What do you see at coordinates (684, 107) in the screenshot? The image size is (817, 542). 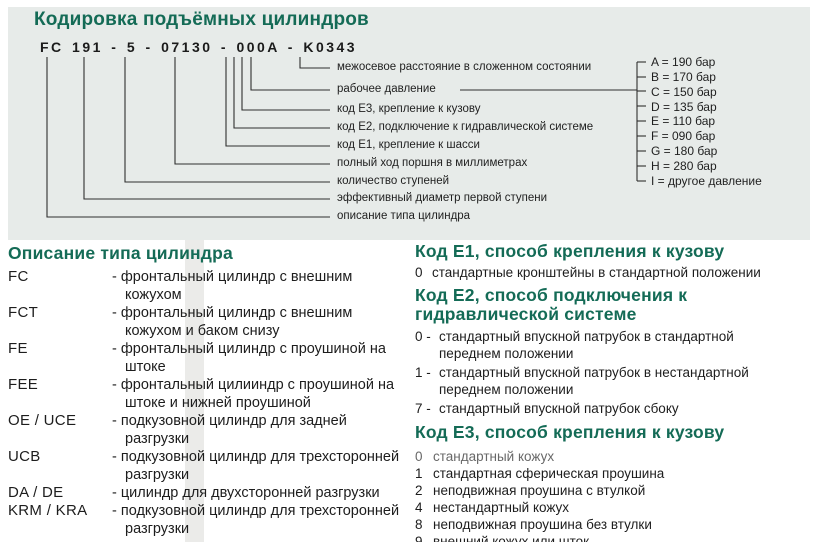 I see `pressure-code: D = 135 бар` at bounding box center [684, 107].